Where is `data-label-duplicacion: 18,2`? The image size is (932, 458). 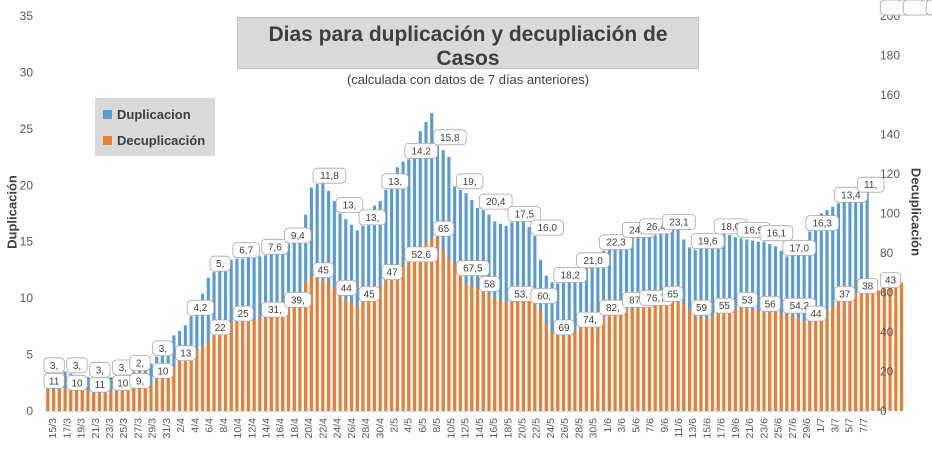 data-label-duplicacion: 18,2 is located at coordinates (570, 276).